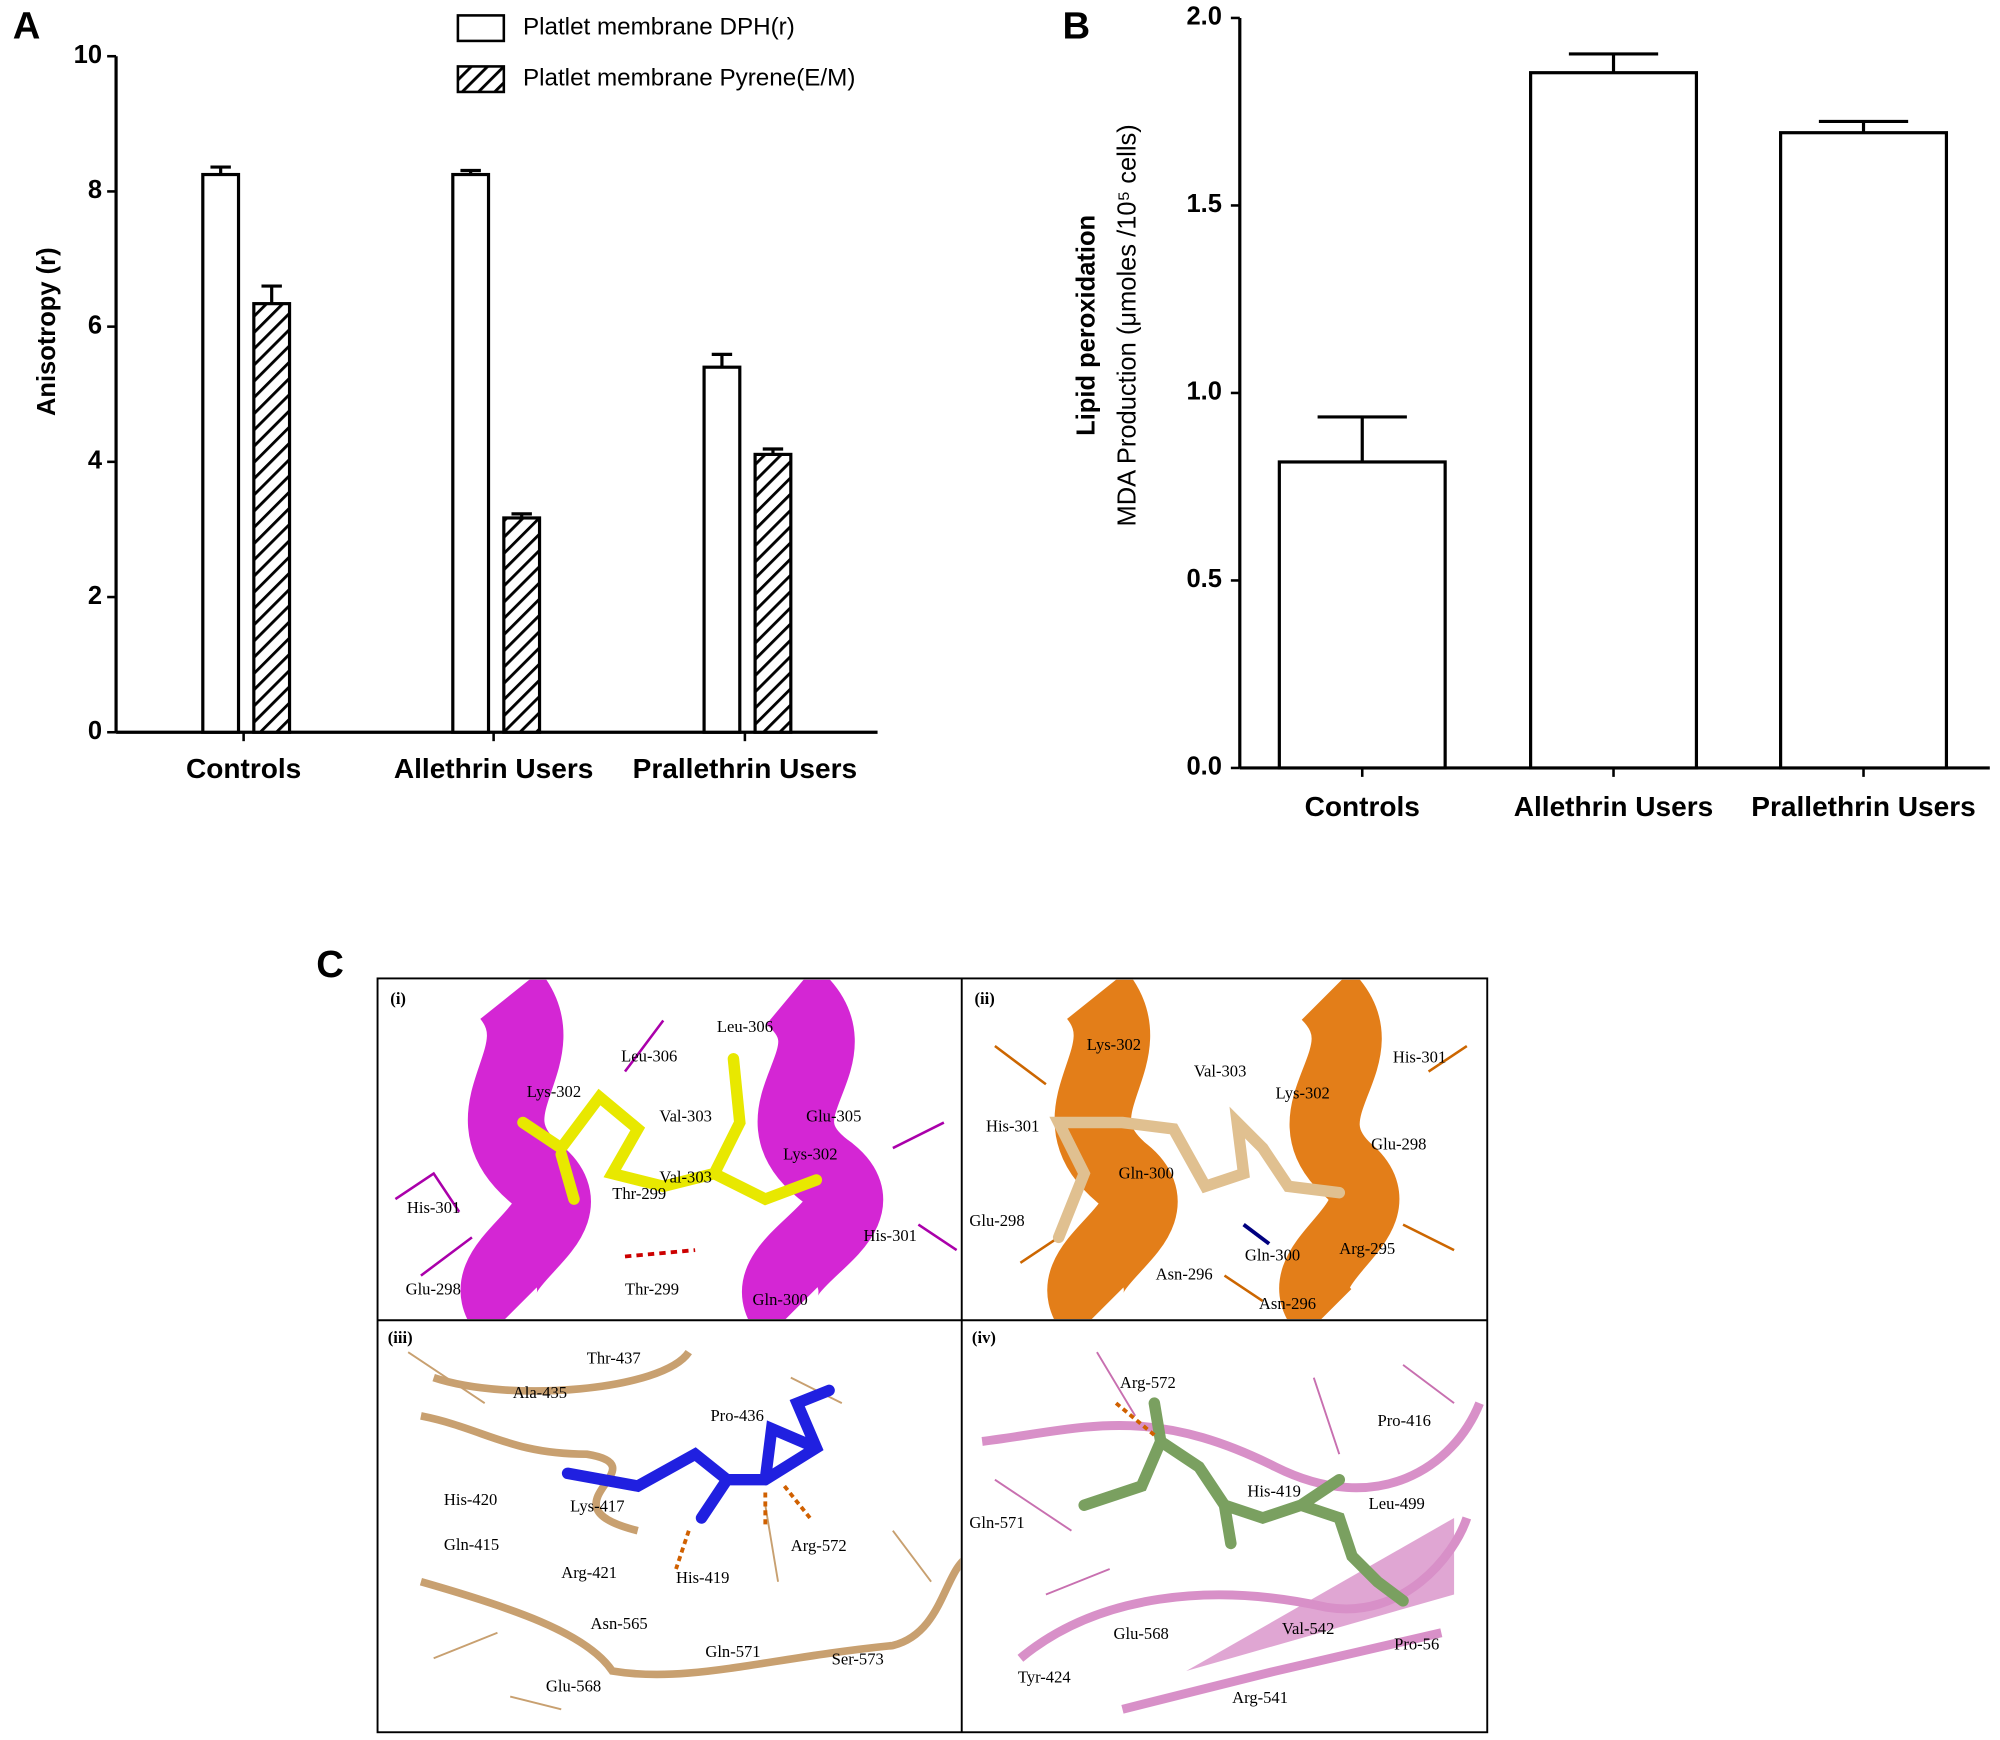 This screenshot has width=2000, height=1740. I want to click on y-tick-label: 2, so click(95, 596).